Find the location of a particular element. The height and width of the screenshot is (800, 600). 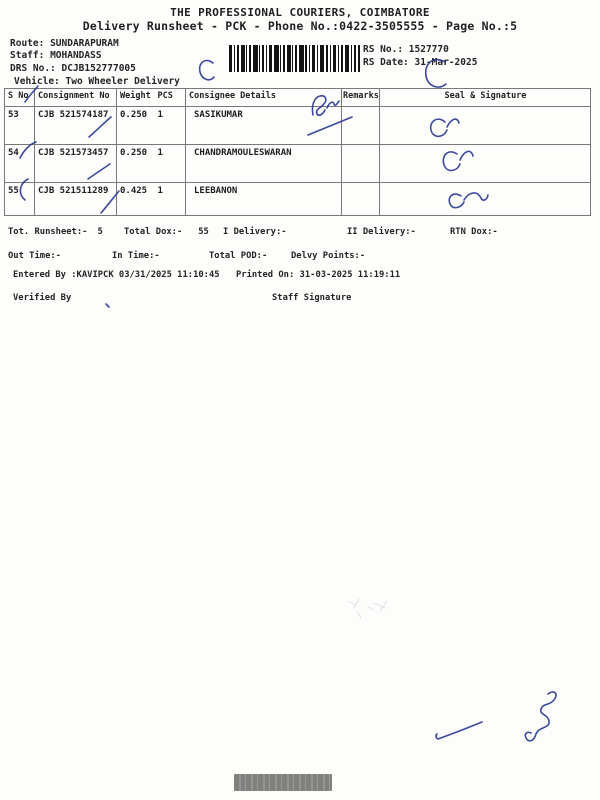

printed-on-line: Printed On: 31-03-2025 11:19:11 is located at coordinates (318, 275).